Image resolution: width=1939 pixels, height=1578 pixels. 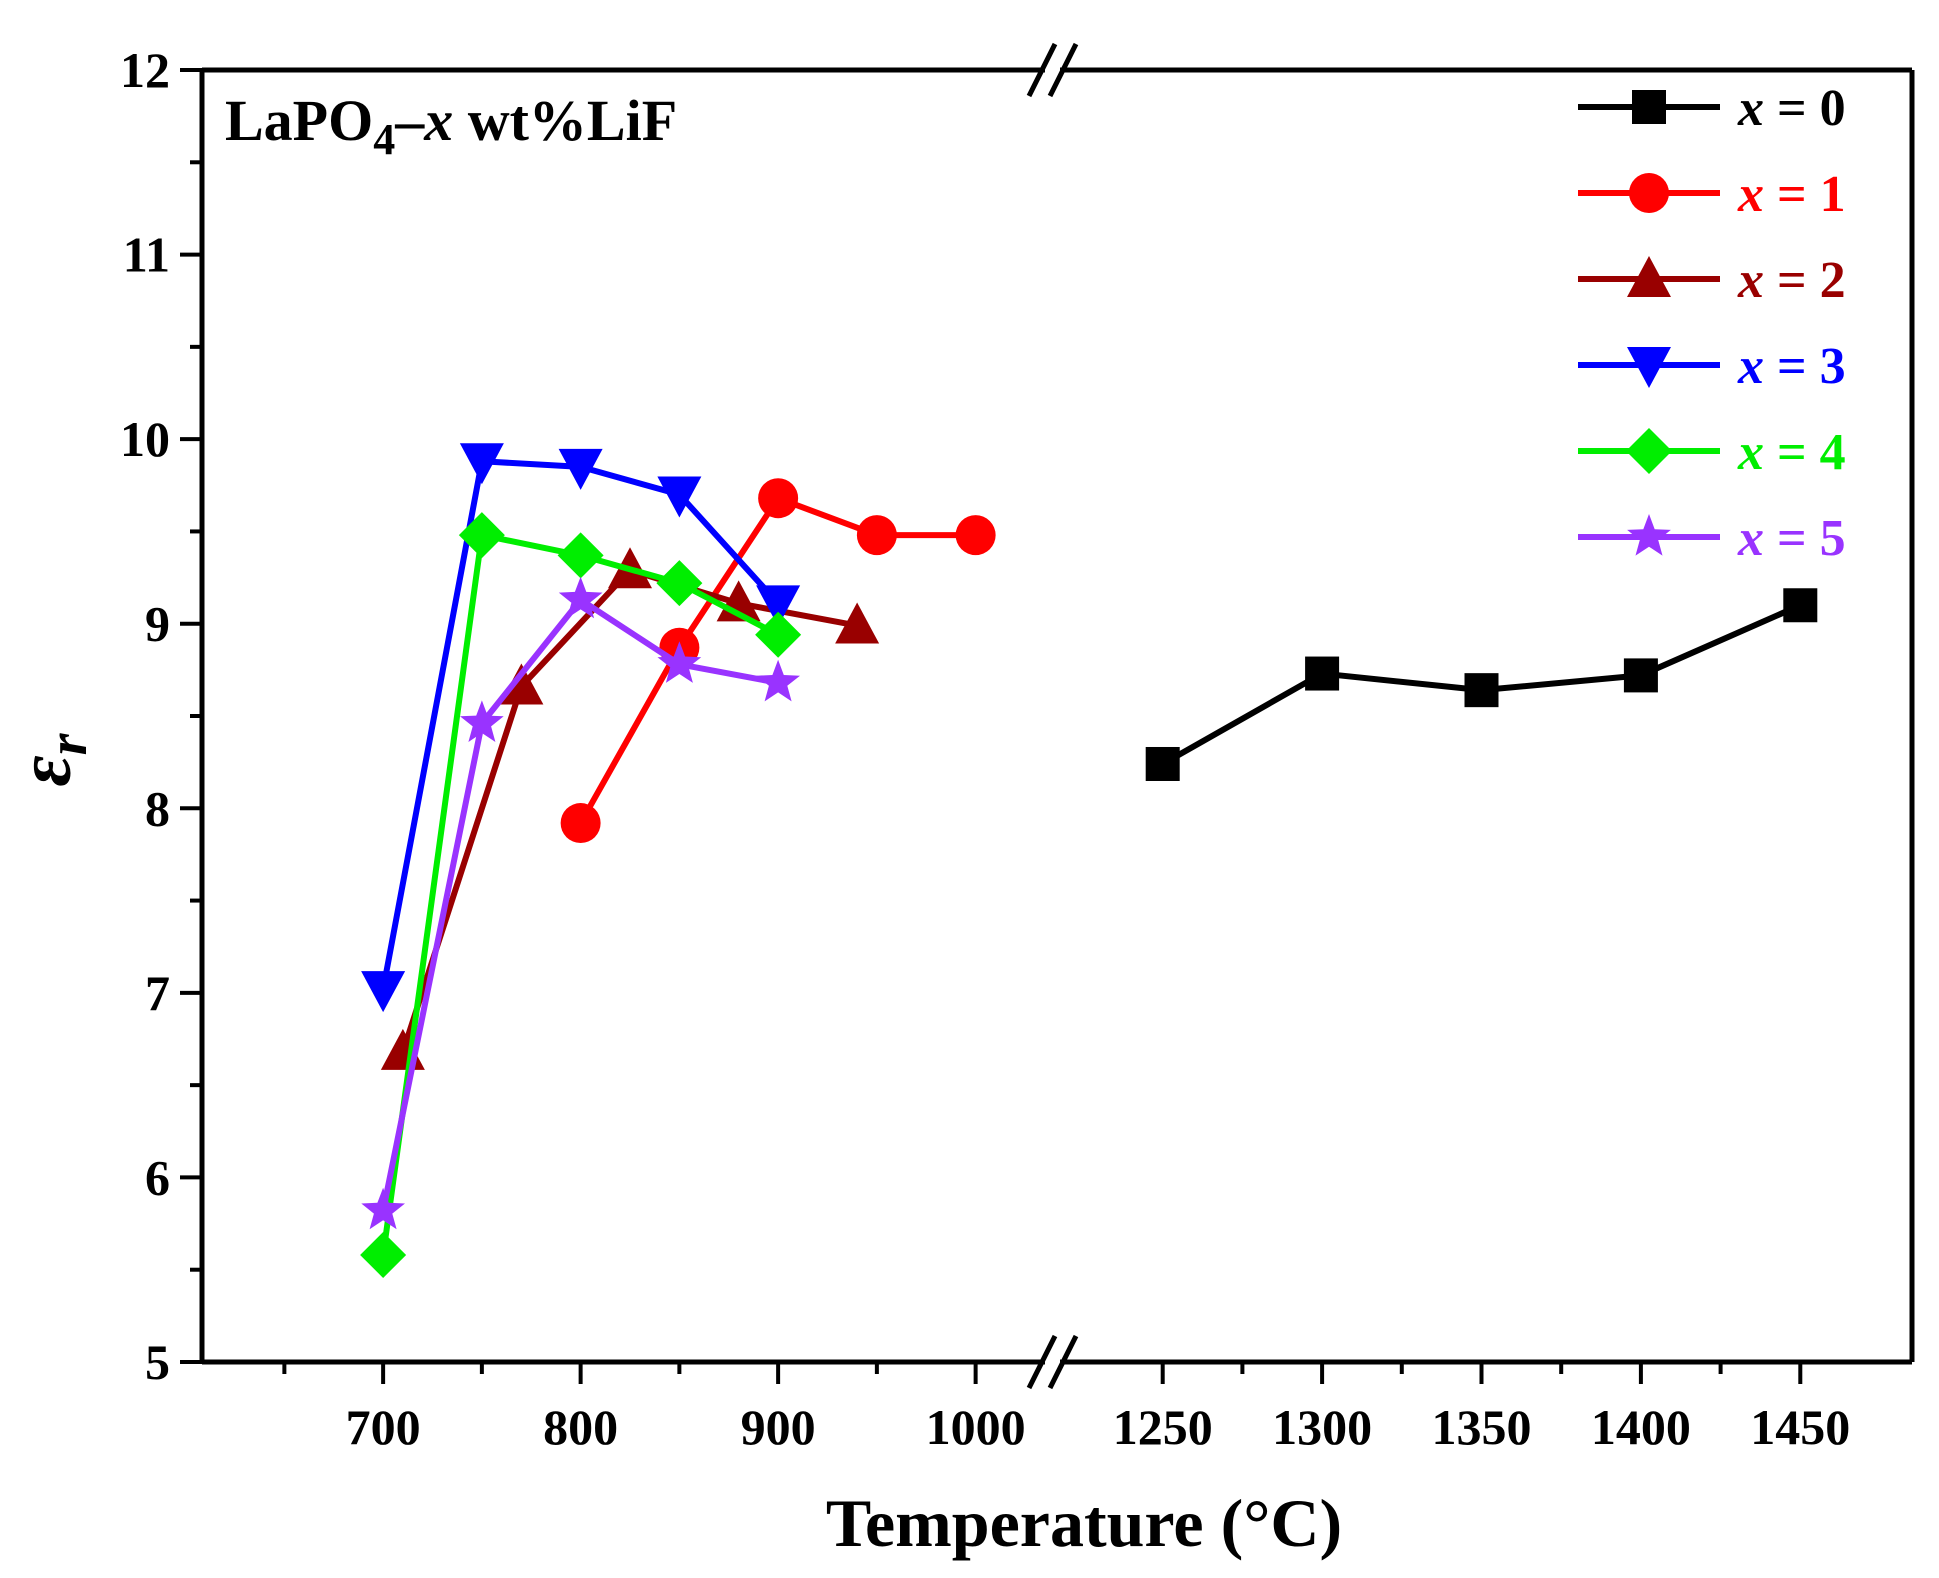 What do you see at coordinates (1712, 452) in the screenshot?
I see `legend-item-x4: x = 4` at bounding box center [1712, 452].